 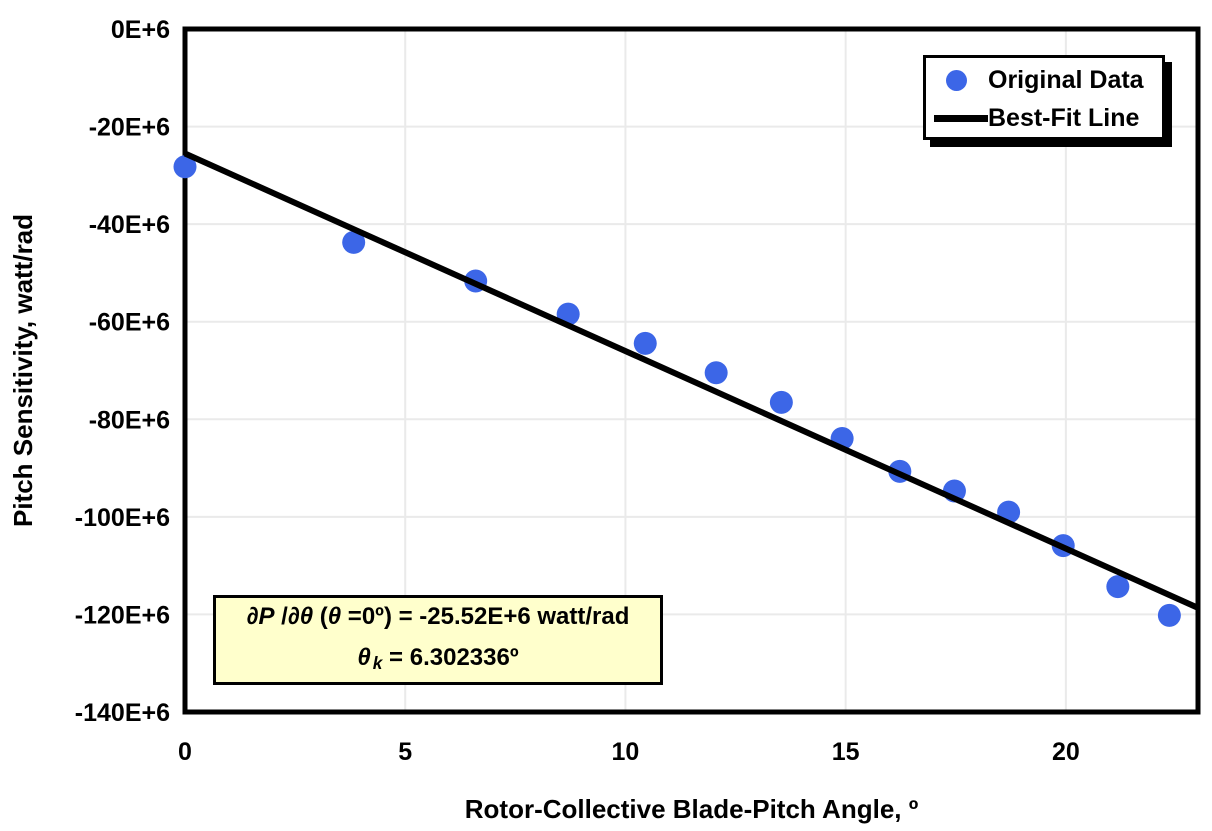 What do you see at coordinates (846, 752) in the screenshot?
I see `x-tick-label: 15` at bounding box center [846, 752].